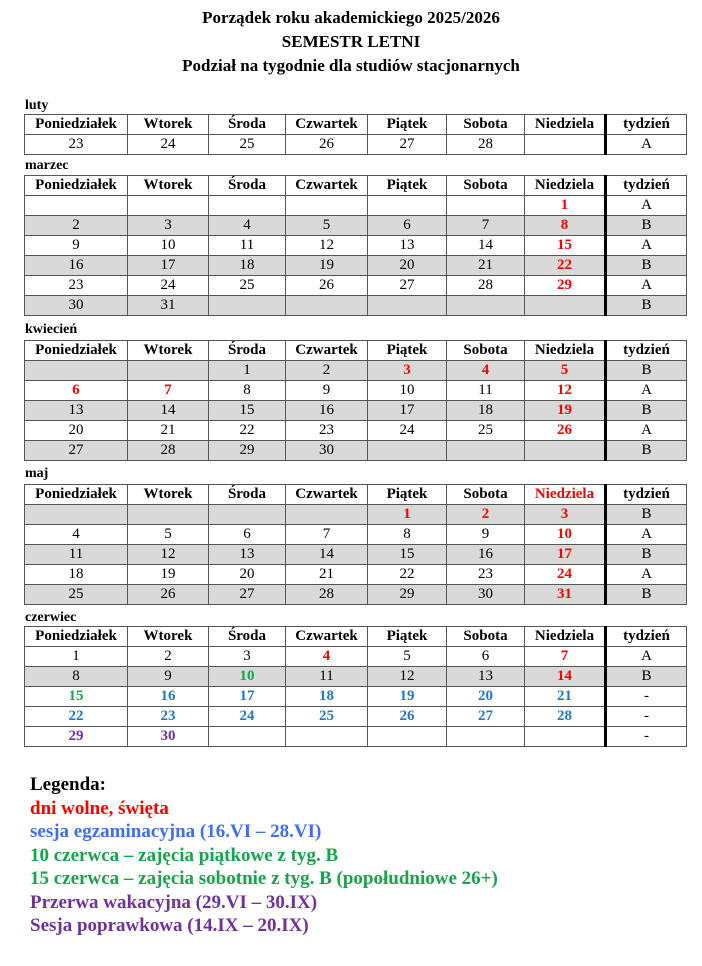 The image size is (702, 966). I want to click on week-row: 11 12 13 14 15 16 17 B, so click(355, 554).